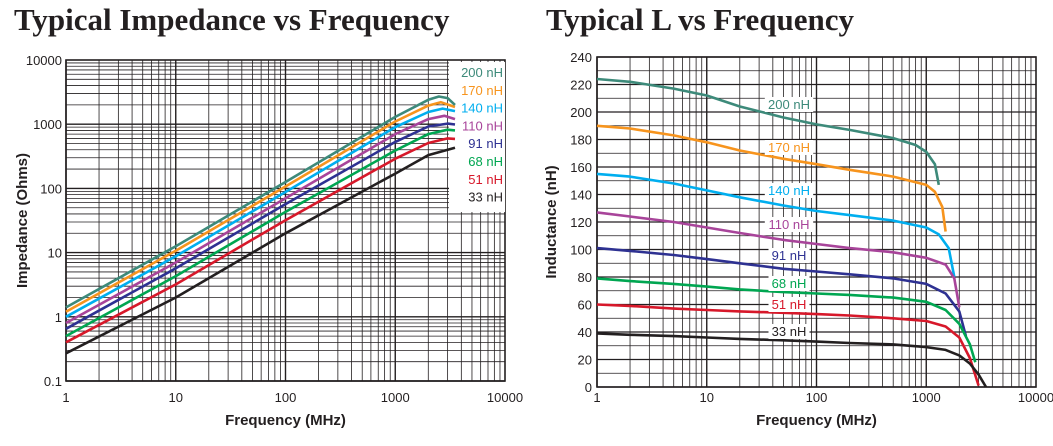 The image size is (1053, 446). Describe the element at coordinates (22, 220) in the screenshot. I see `impedance-y-axis-label: Impedance (Ohms)` at that location.